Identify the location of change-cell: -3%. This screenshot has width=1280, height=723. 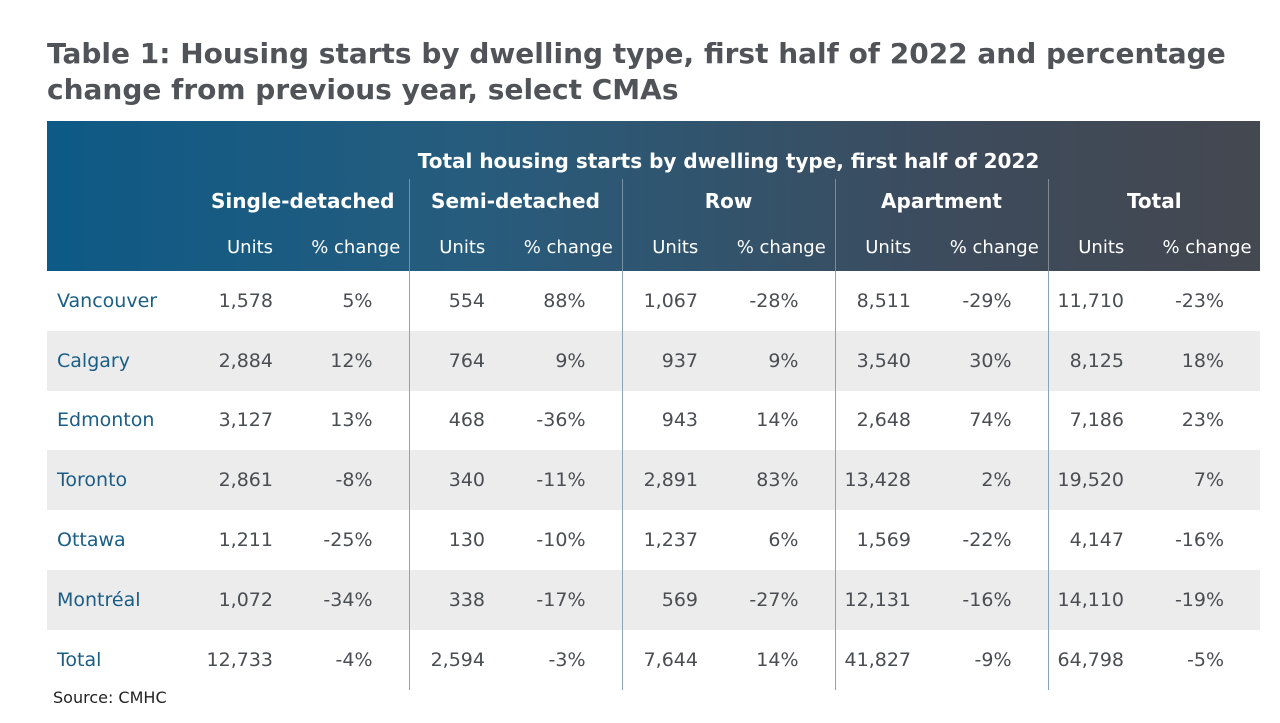
(567, 659).